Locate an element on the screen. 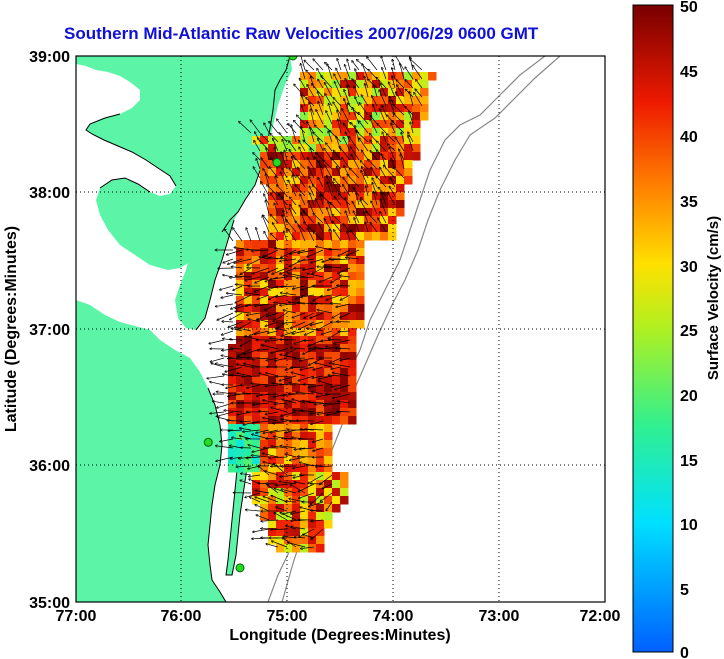 This screenshot has width=724, height=659. colorbar-tick-label: 10 is located at coordinates (689, 525).